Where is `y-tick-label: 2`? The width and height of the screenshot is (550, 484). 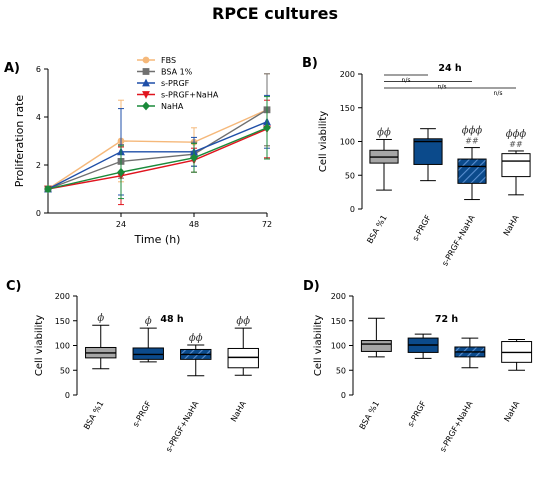
y-tick-label: 2 is located at coordinates (38, 165).